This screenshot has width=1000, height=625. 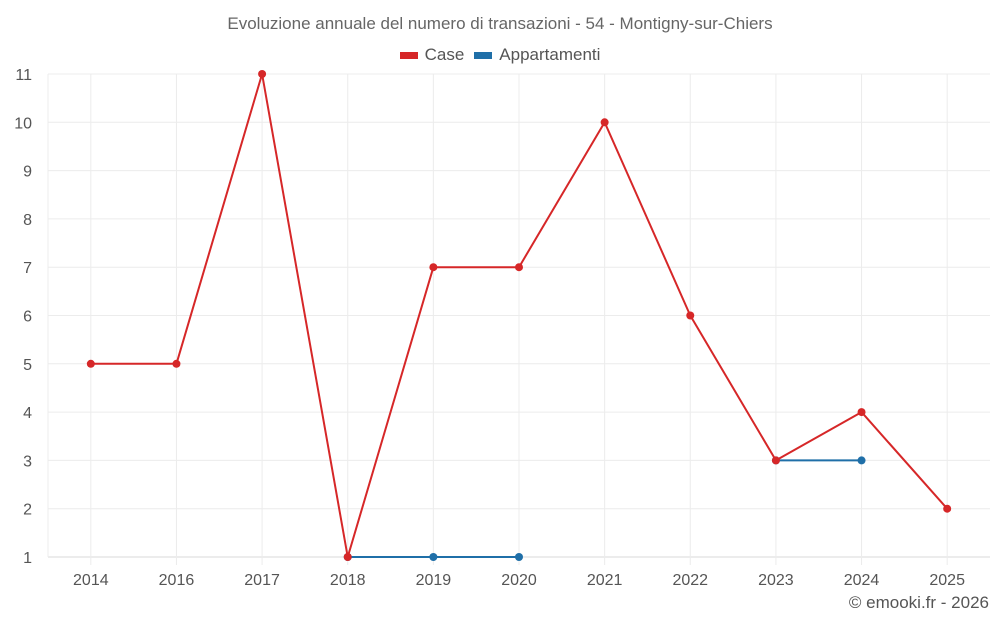 What do you see at coordinates (444, 54) in the screenshot?
I see `legend-label-case: Case` at bounding box center [444, 54].